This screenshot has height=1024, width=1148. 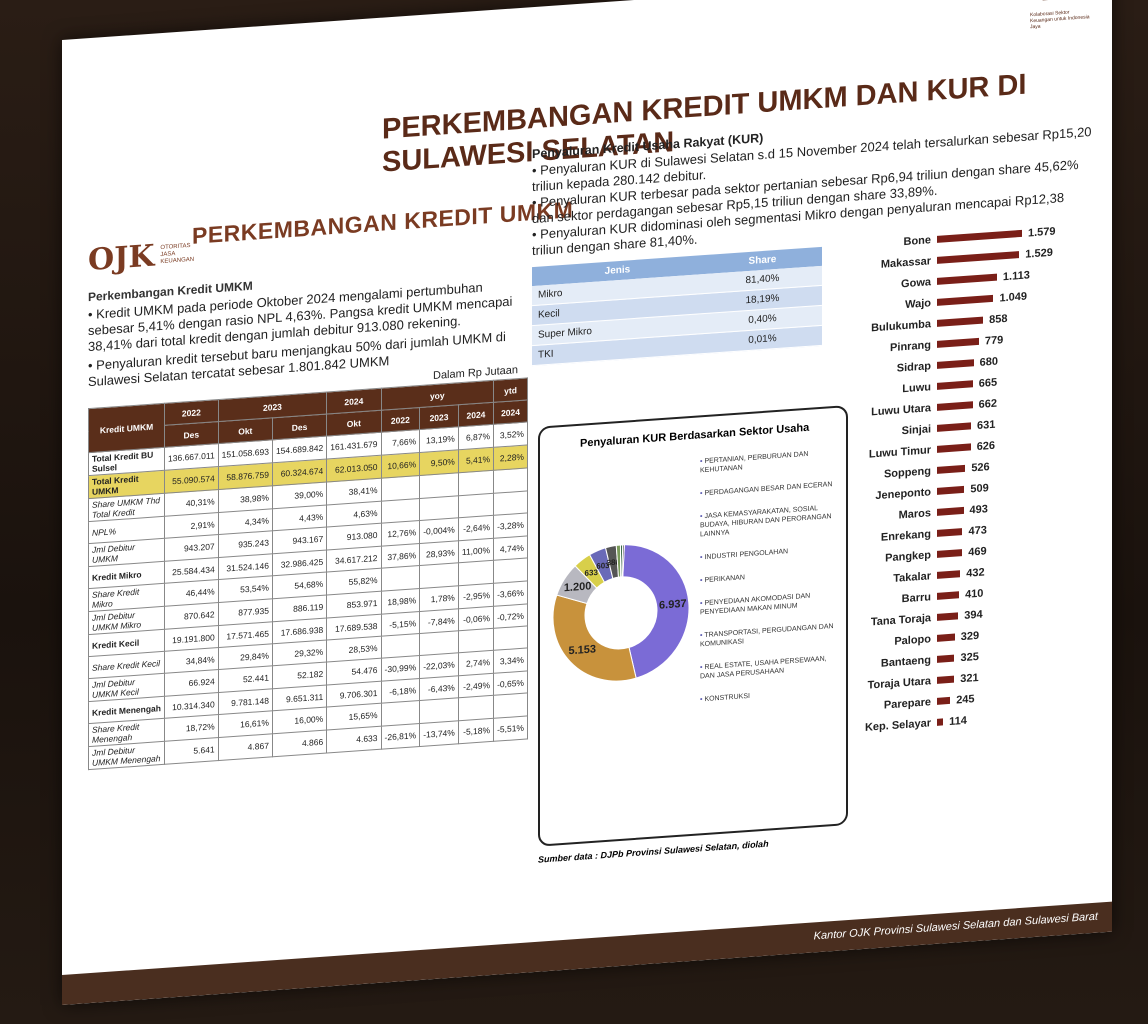 I want to click on table-cell: 5.641, so click(x=191, y=751).